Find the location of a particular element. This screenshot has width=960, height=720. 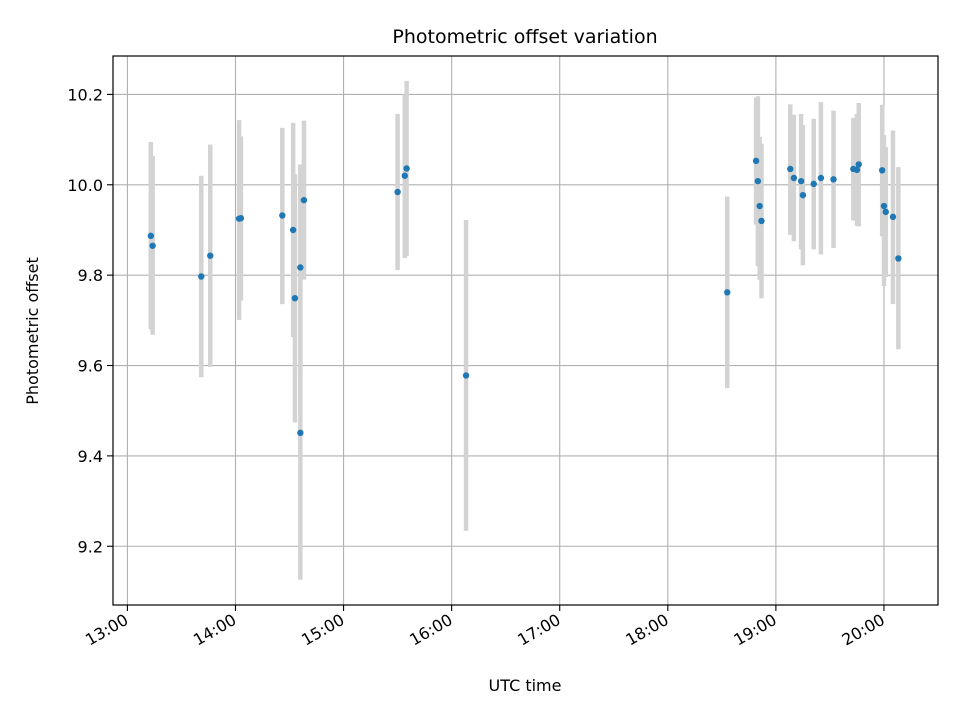

y-tick-label: 9.2 is located at coordinates (90, 546).